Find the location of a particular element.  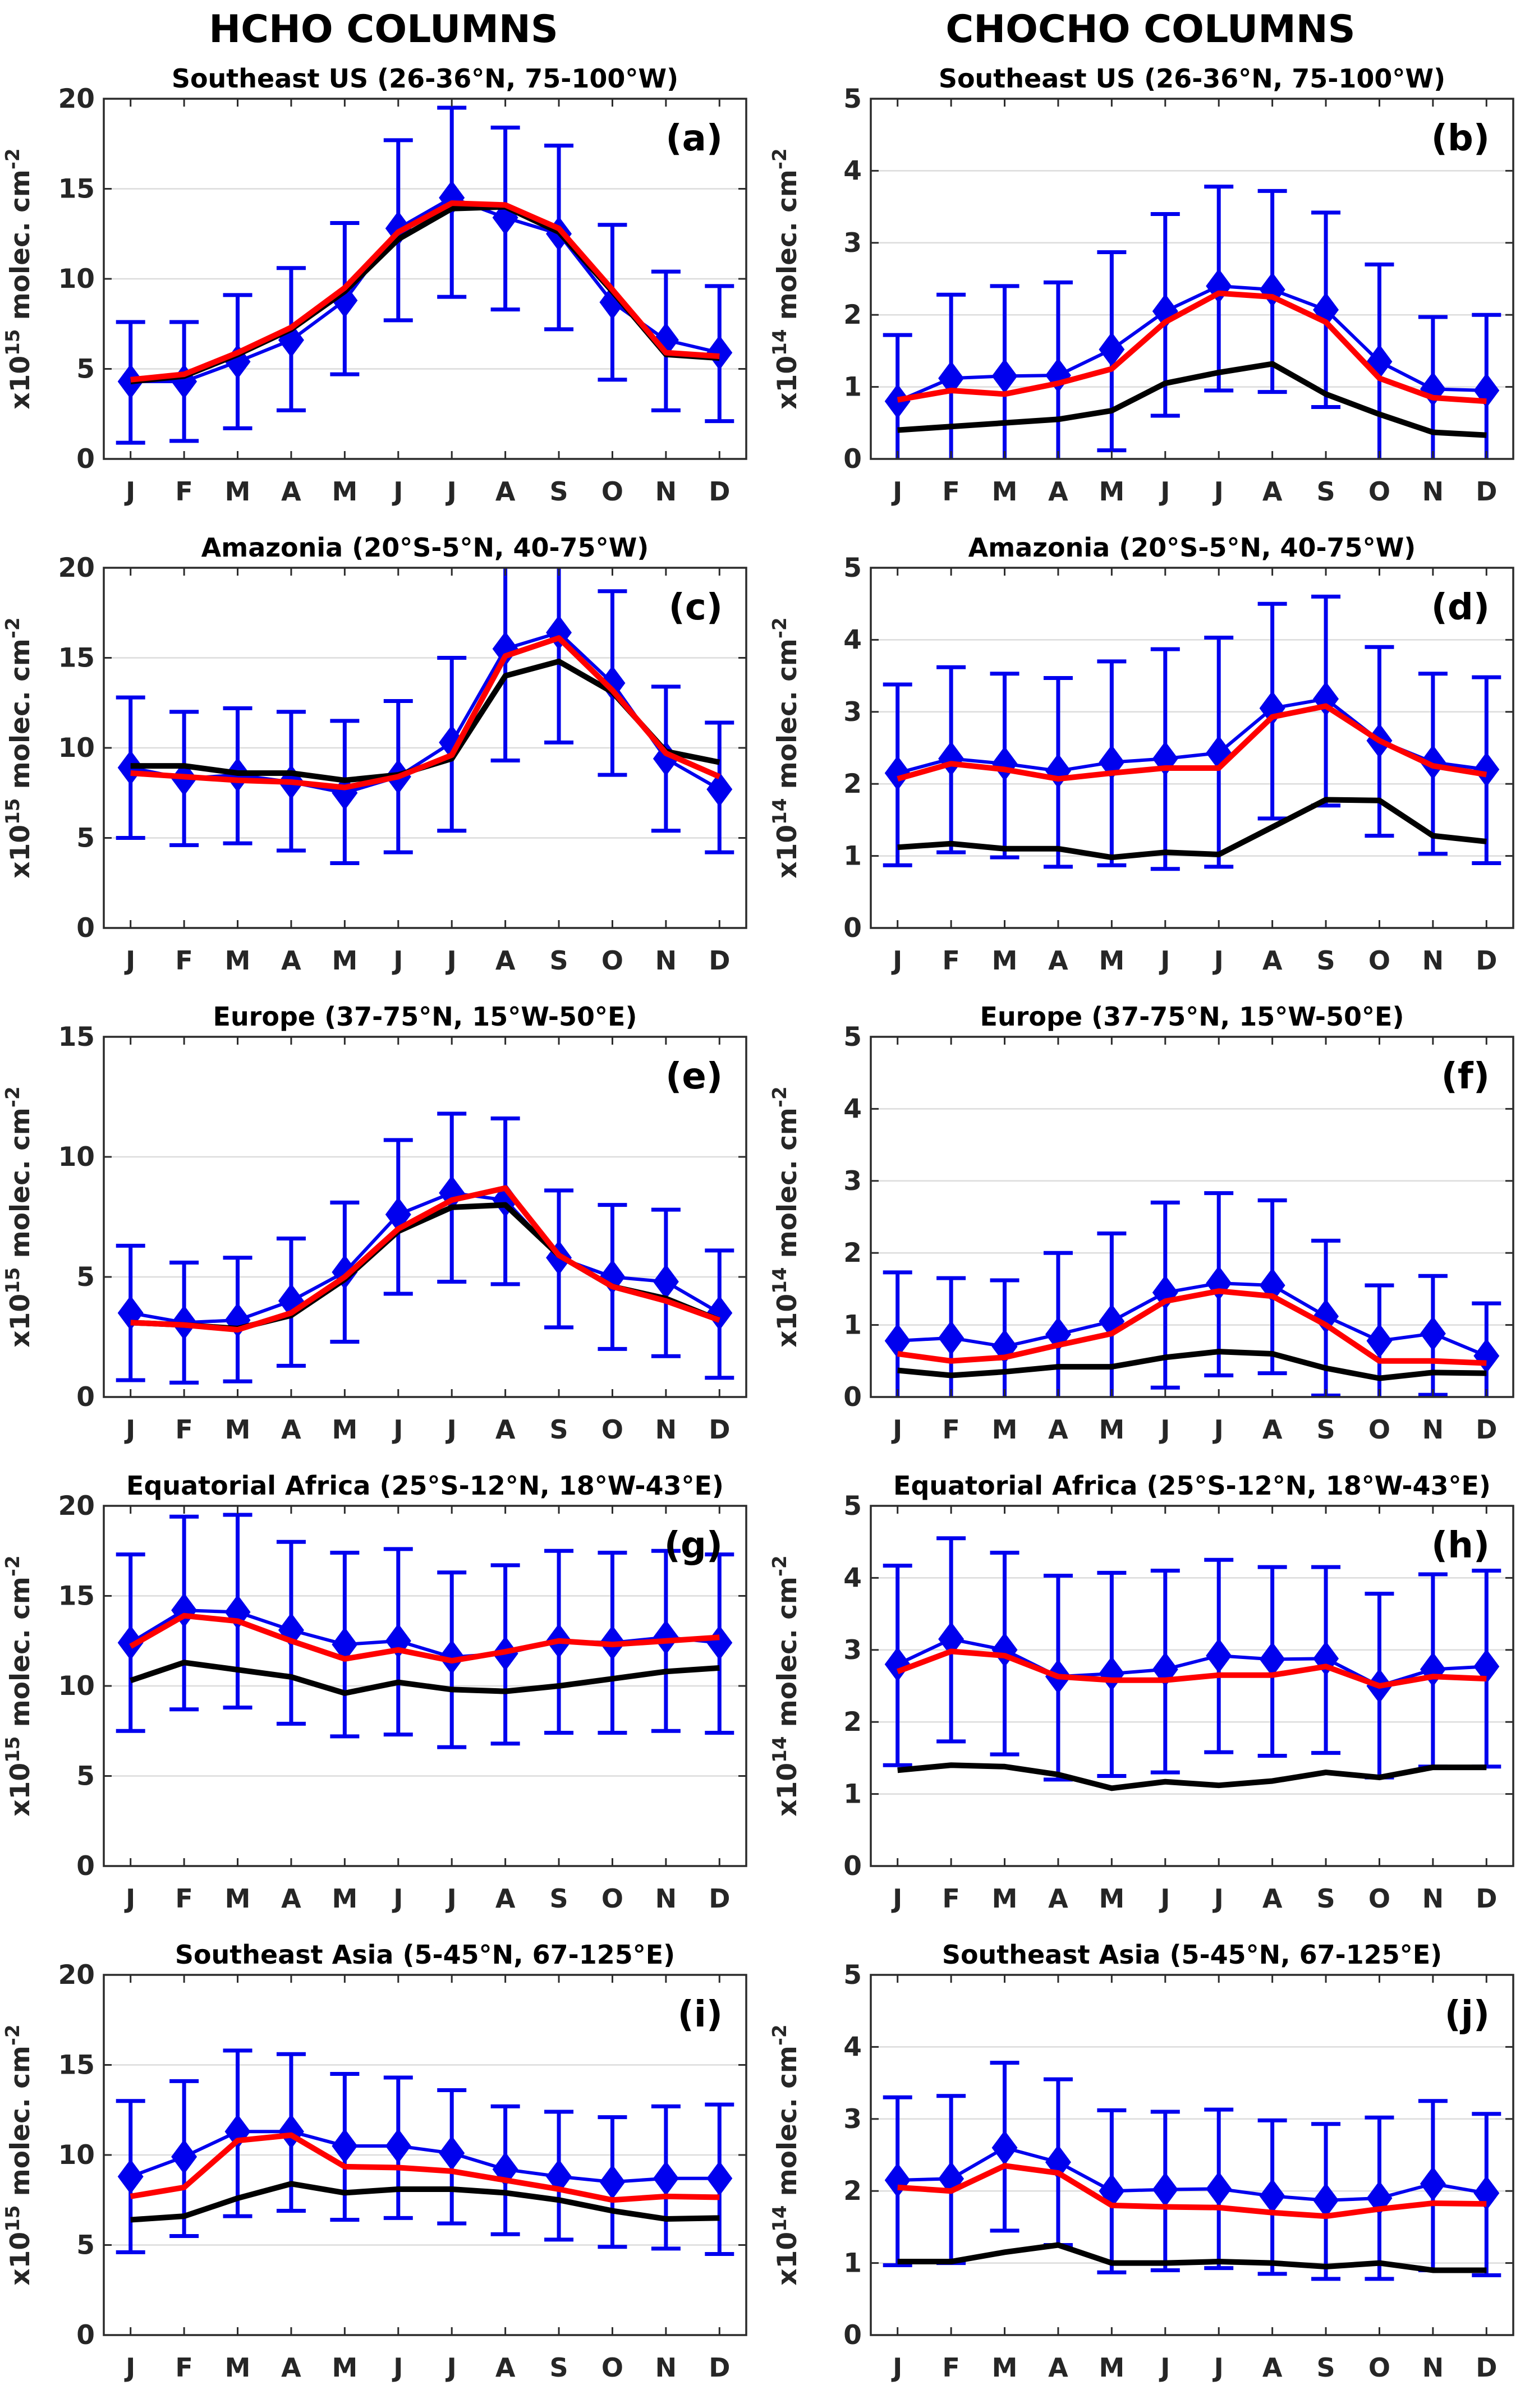

axes-box is located at coordinates (425, 1217).